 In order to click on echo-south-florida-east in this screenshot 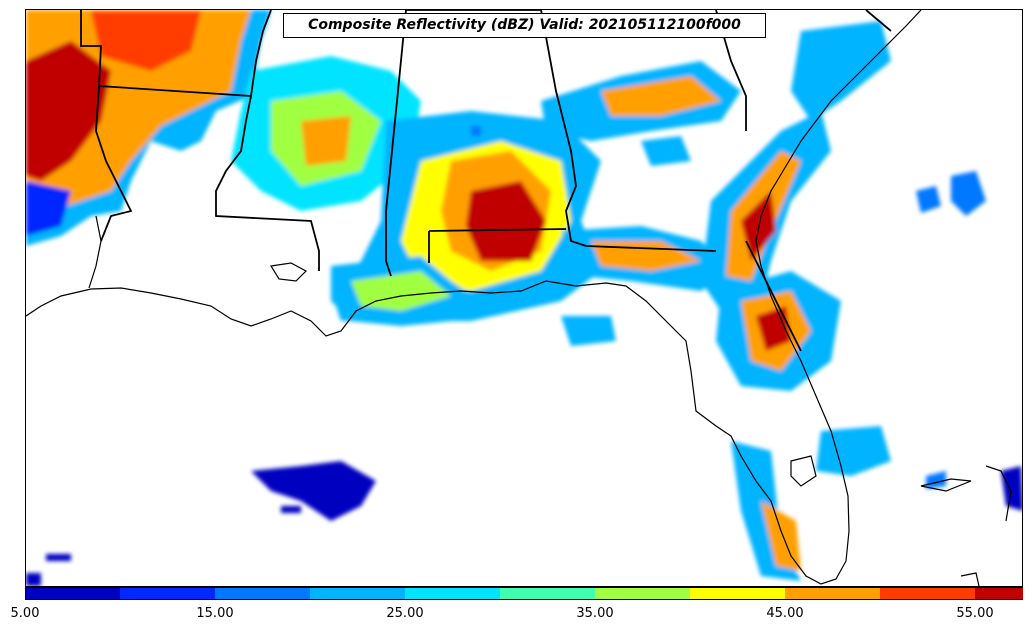, I will do `click(853, 451)`.